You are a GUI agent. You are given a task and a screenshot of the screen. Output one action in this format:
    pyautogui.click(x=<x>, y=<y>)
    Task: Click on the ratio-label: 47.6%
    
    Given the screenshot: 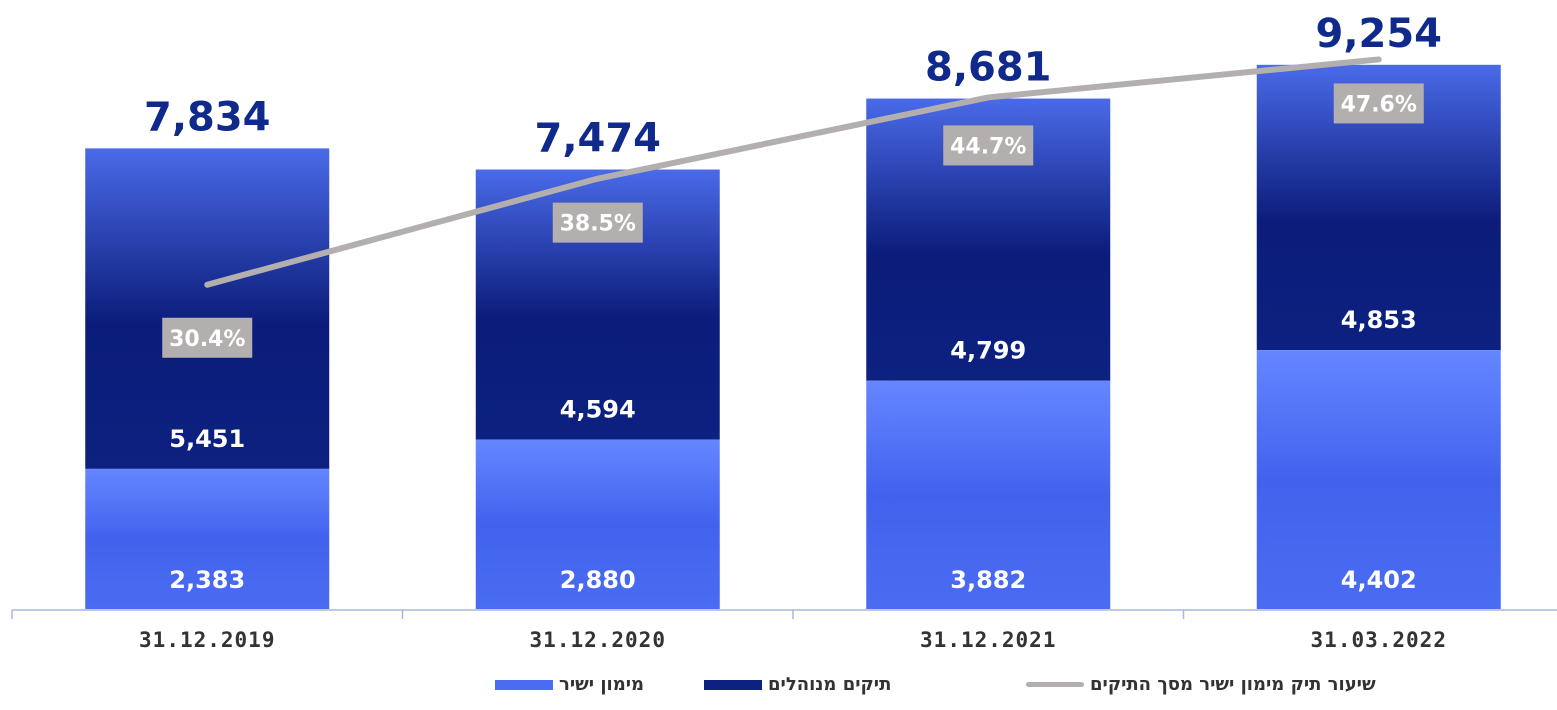 What is the action you would take?
    pyautogui.click(x=1378, y=103)
    